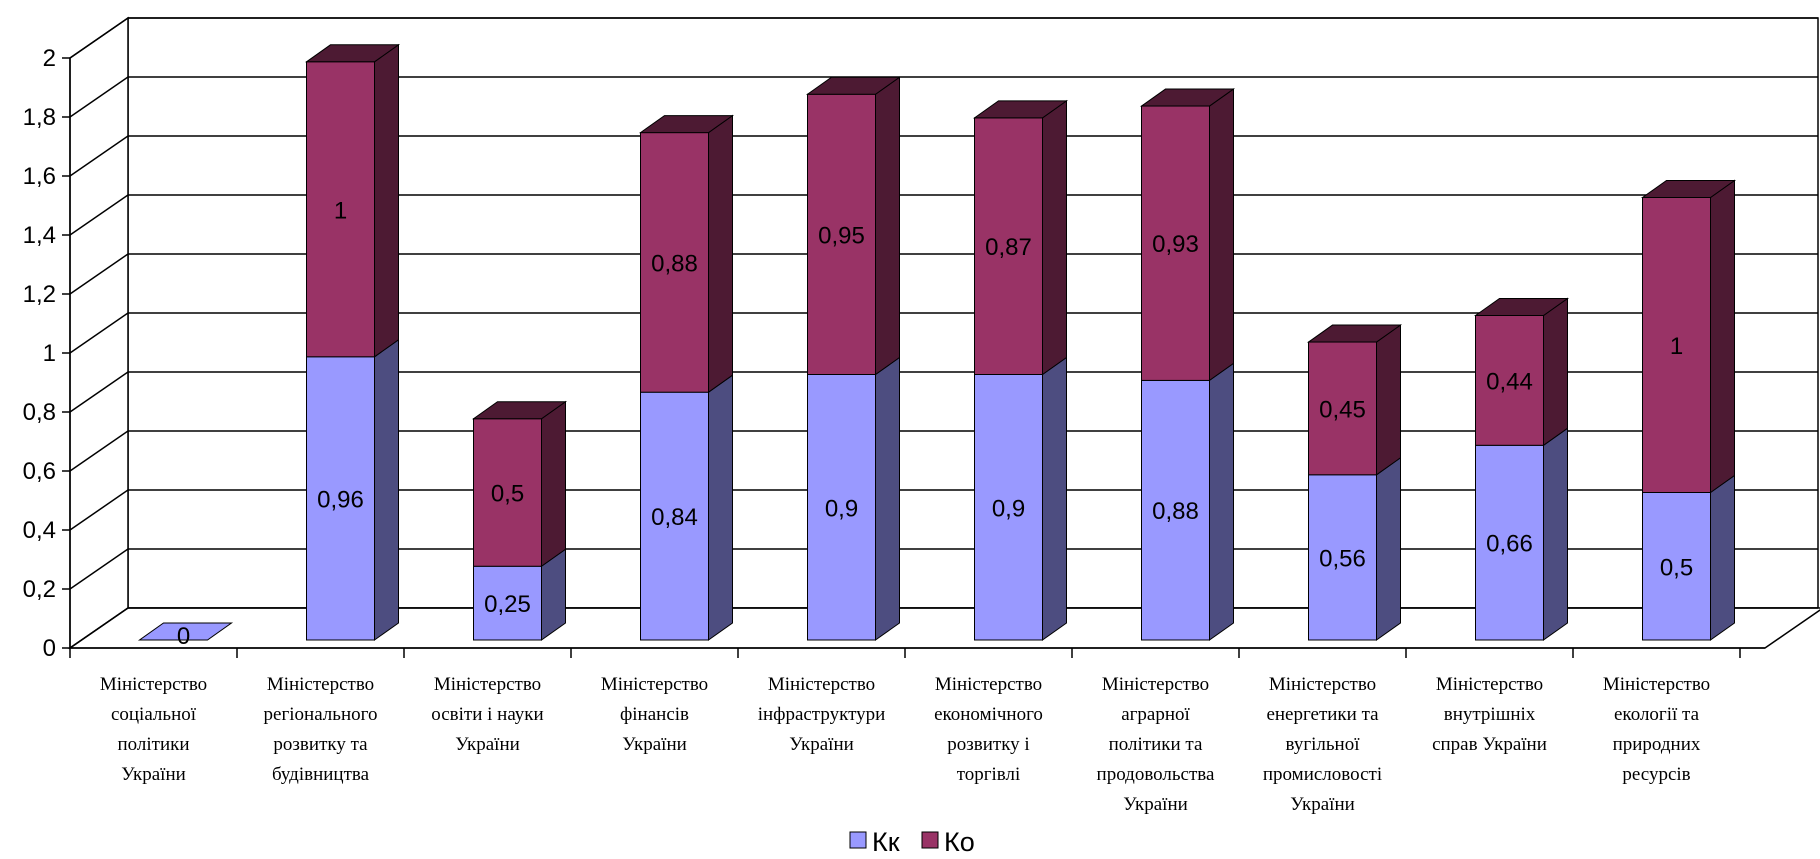  What do you see at coordinates (49, 353) in the screenshot?
I see `y-tick-label: 1` at bounding box center [49, 353].